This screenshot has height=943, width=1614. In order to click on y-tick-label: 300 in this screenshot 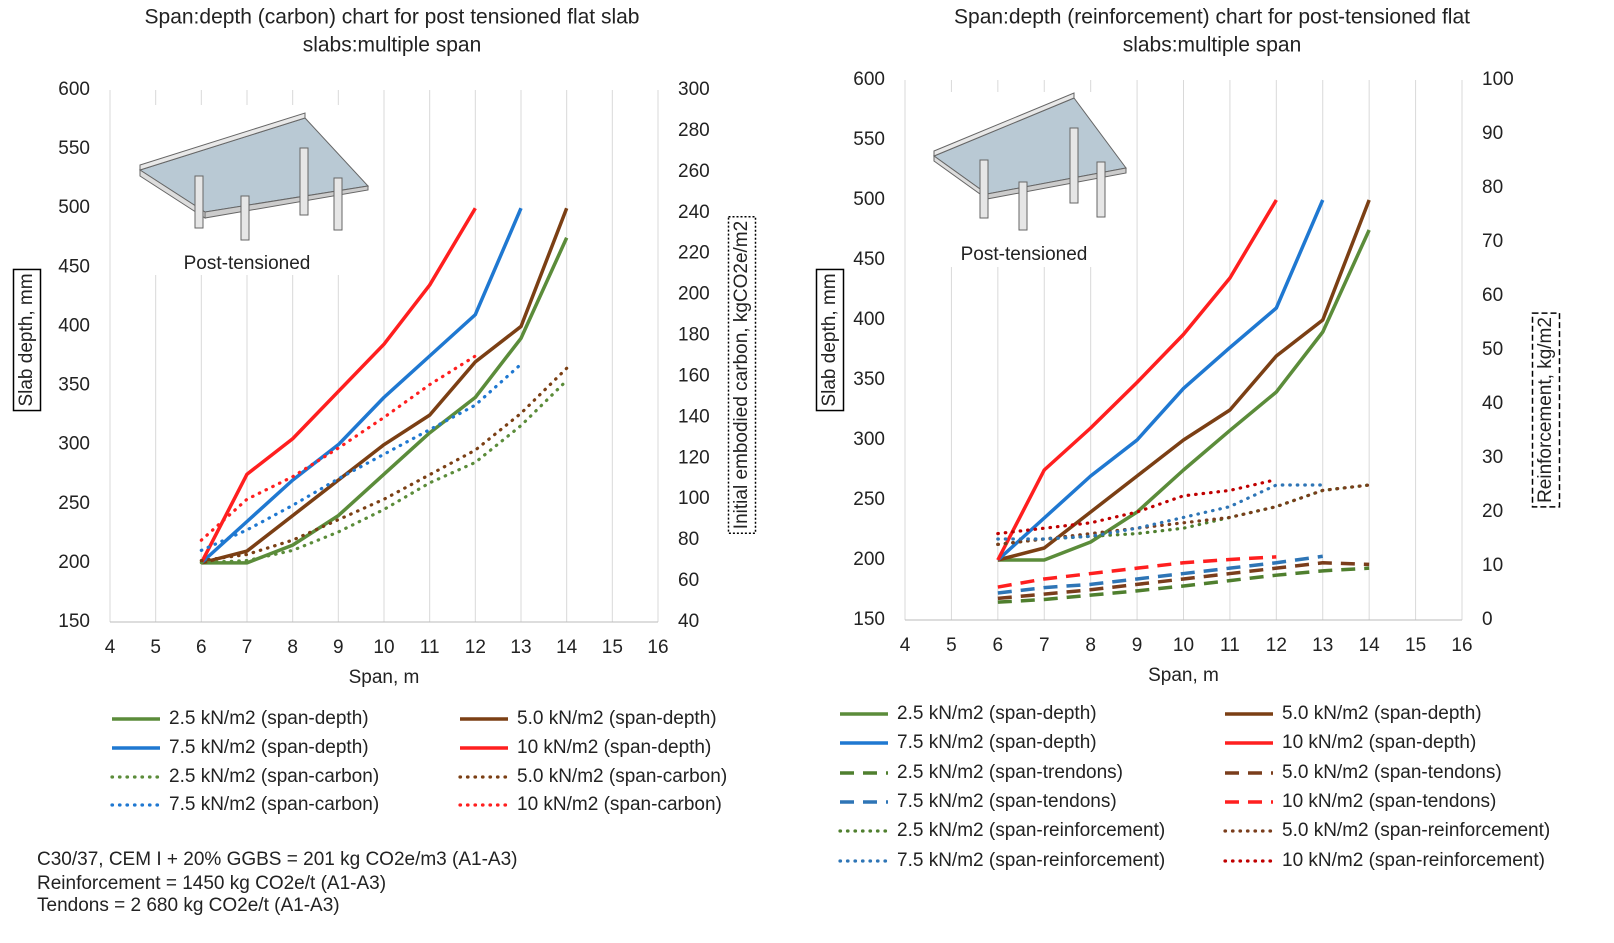, I will do `click(74, 444)`.